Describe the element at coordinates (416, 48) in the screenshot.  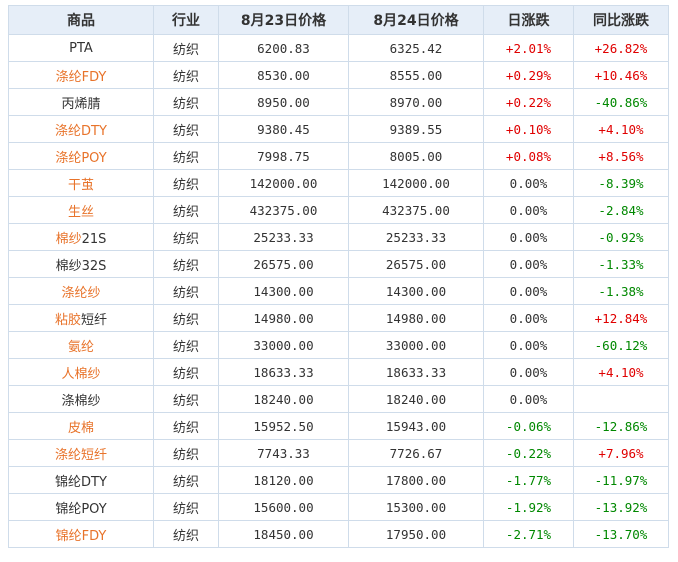
I see `price-aug24-cell: 6325.42` at that location.